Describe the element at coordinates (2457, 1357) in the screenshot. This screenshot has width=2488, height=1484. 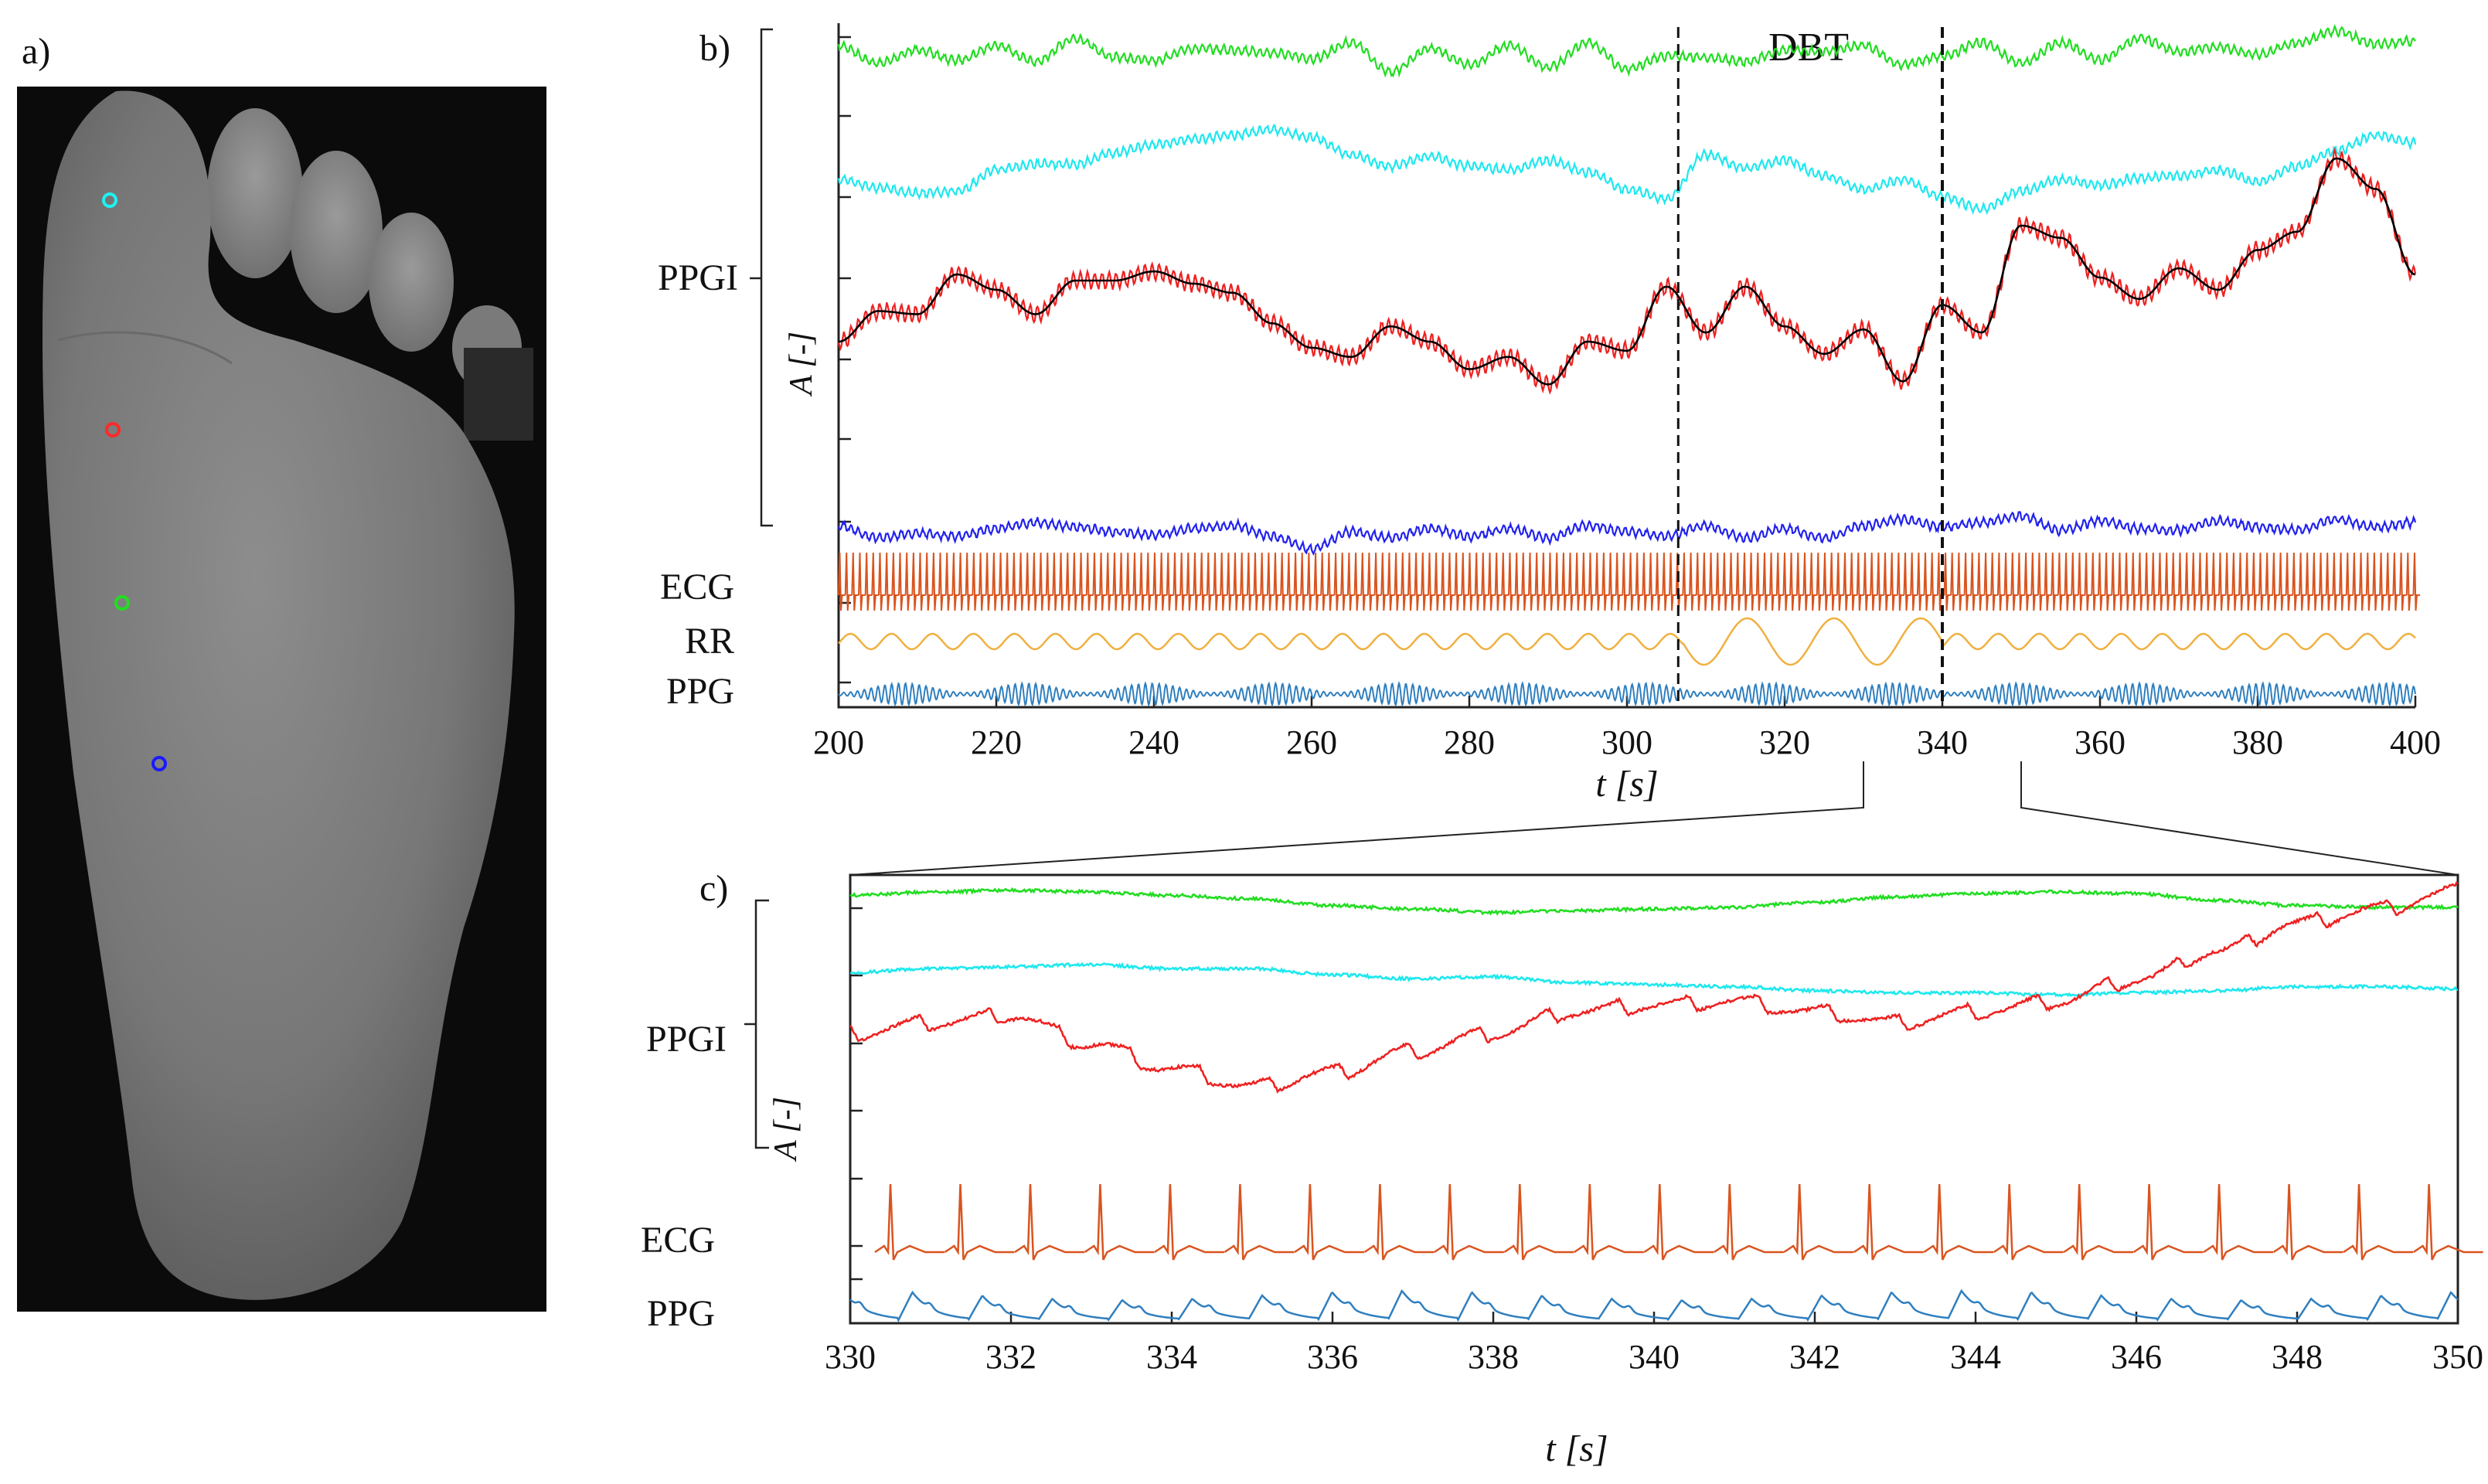
I see `panel-c-x-tick-label: 350` at that location.